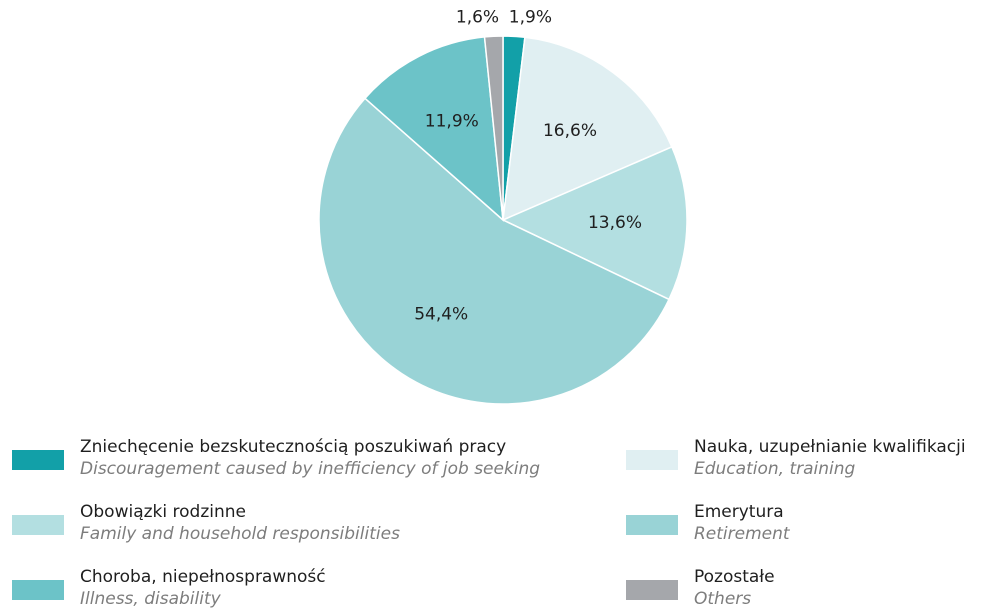  I want to click on data-label-others: 1,6%, so click(477, 17).